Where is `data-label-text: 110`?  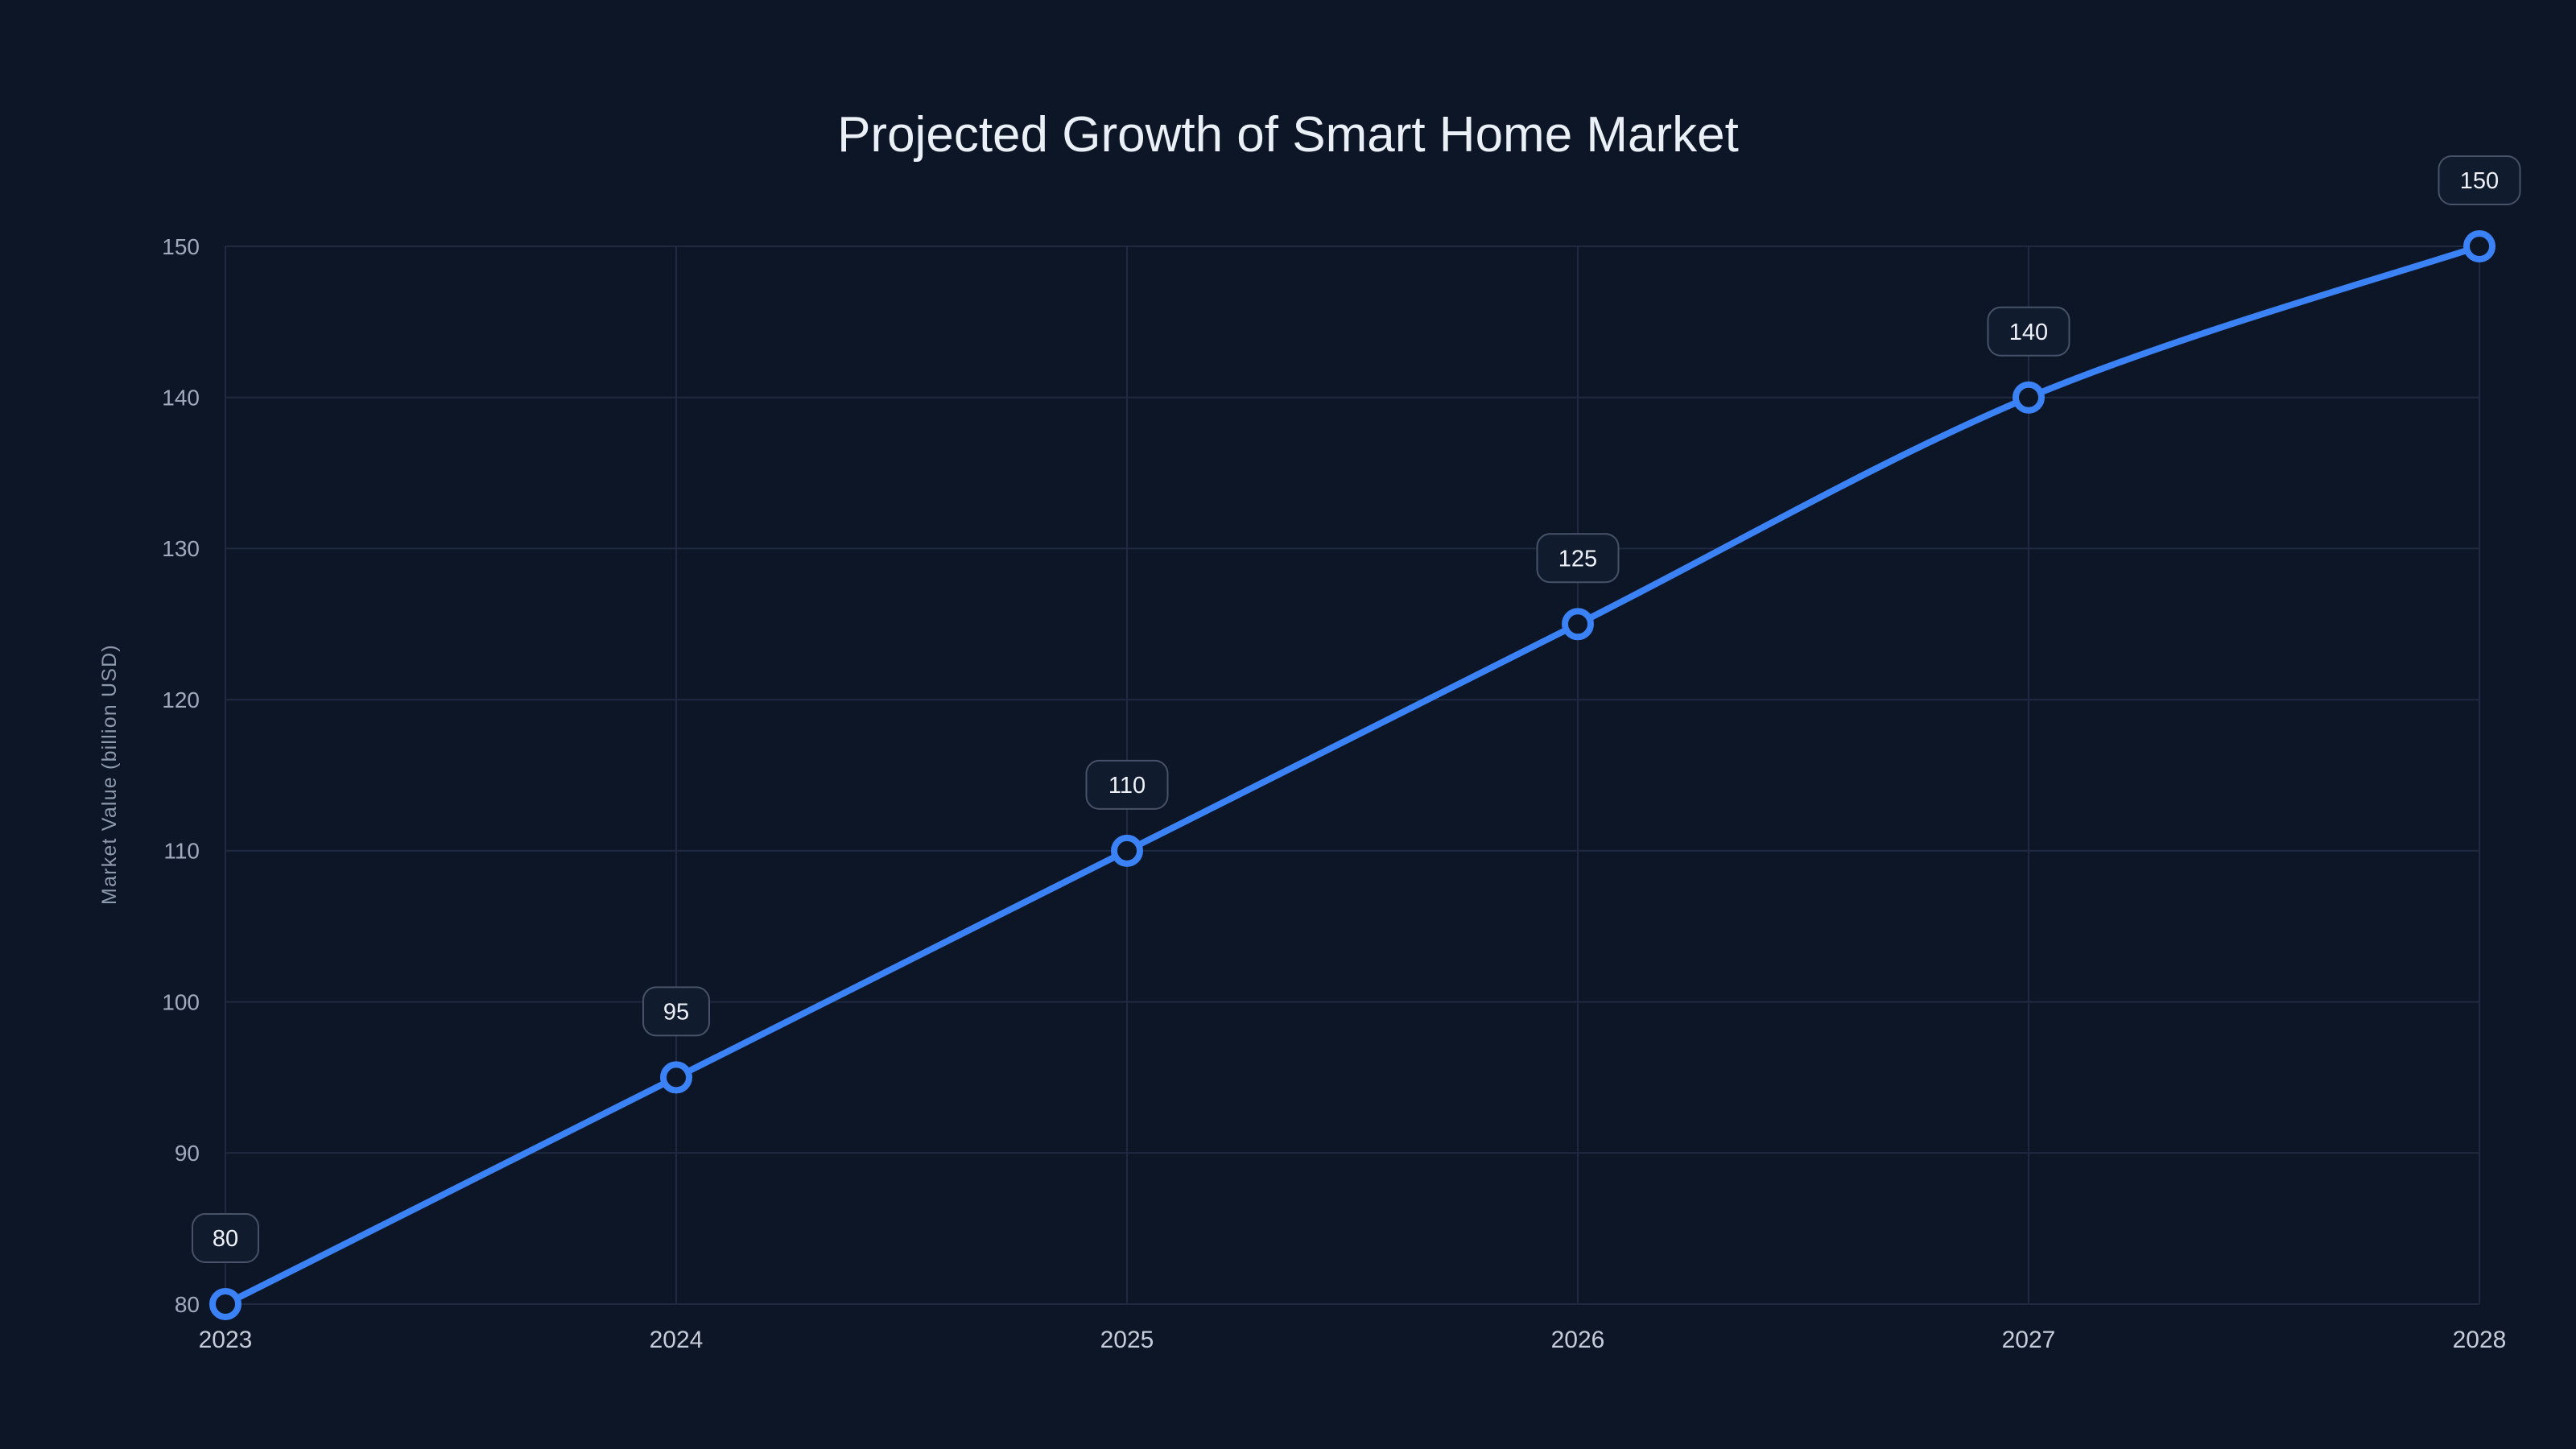
data-label-text: 110 is located at coordinates (1127, 786).